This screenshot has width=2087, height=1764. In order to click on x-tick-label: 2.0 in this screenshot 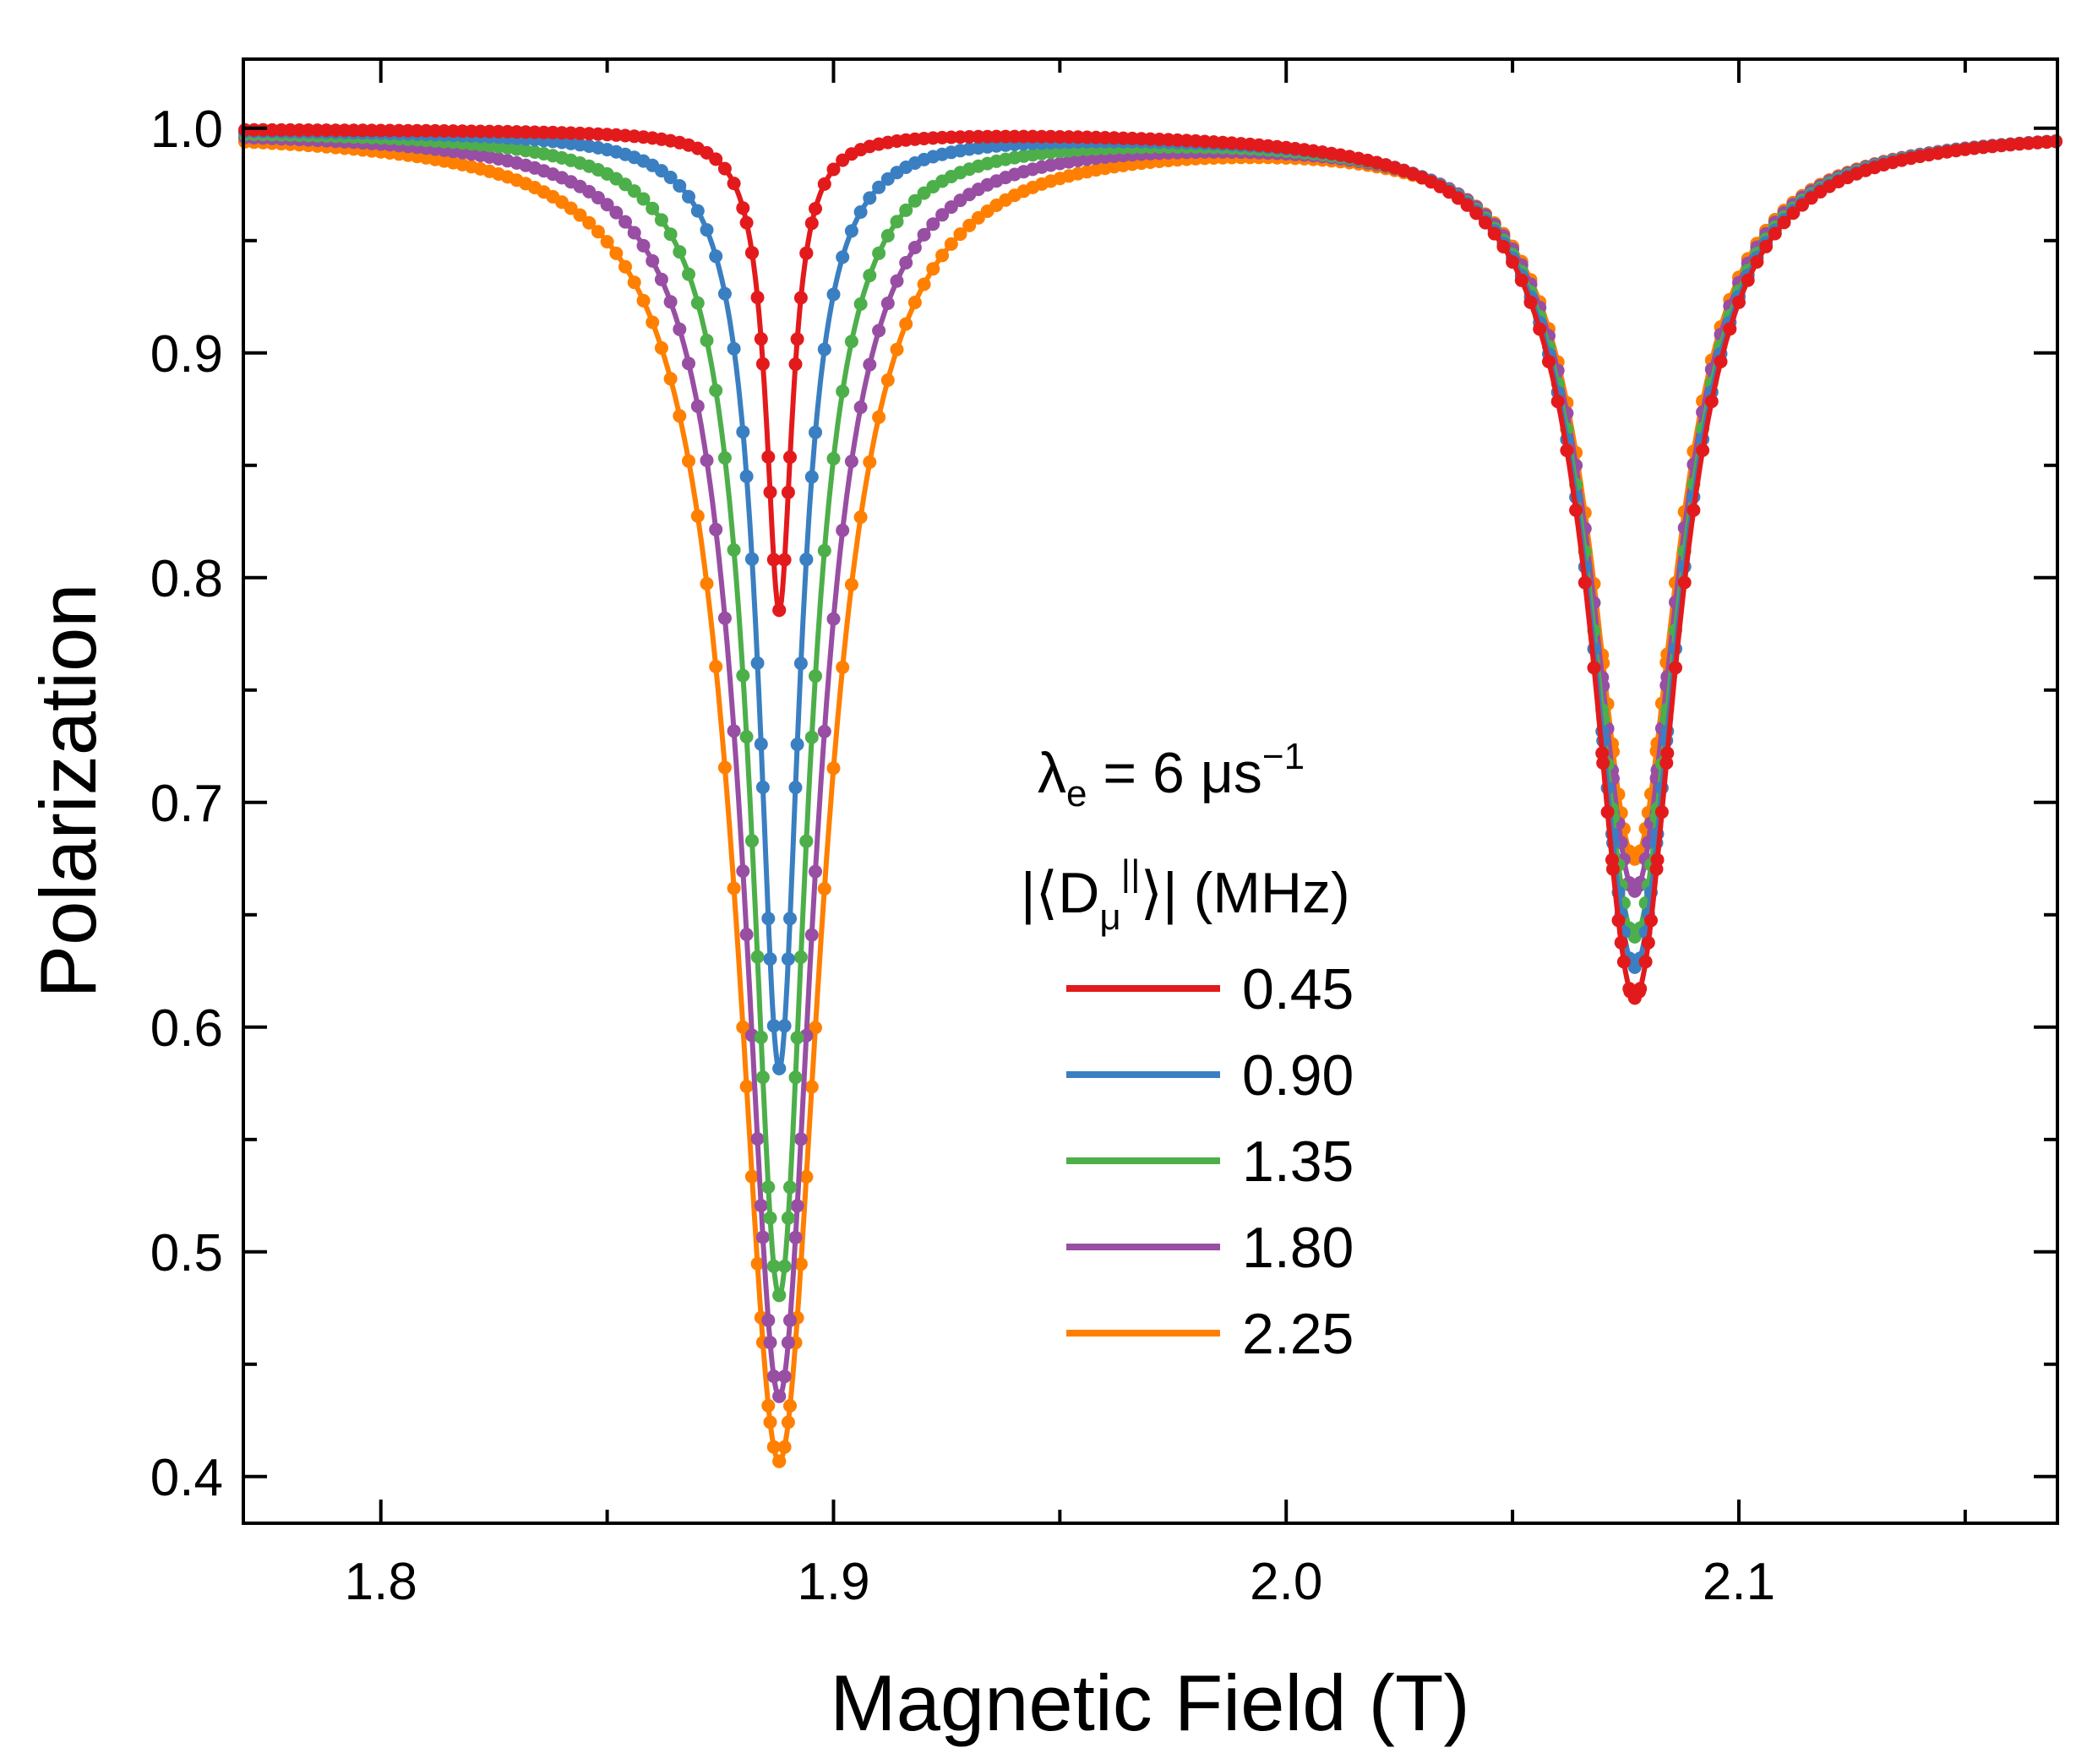, I will do `click(1286, 1582)`.